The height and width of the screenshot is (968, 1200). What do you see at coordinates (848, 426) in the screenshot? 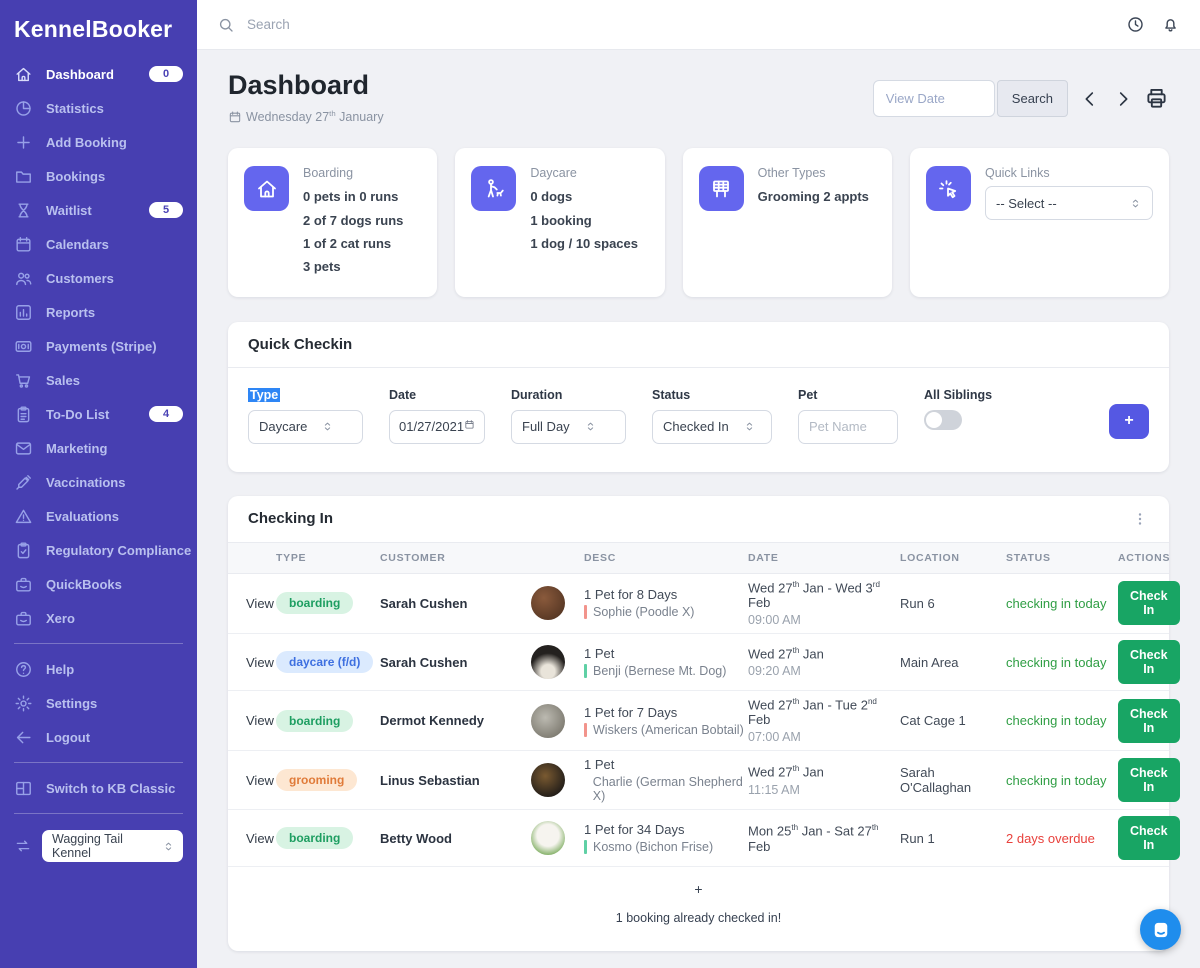
I see `pet-name-input` at bounding box center [848, 426].